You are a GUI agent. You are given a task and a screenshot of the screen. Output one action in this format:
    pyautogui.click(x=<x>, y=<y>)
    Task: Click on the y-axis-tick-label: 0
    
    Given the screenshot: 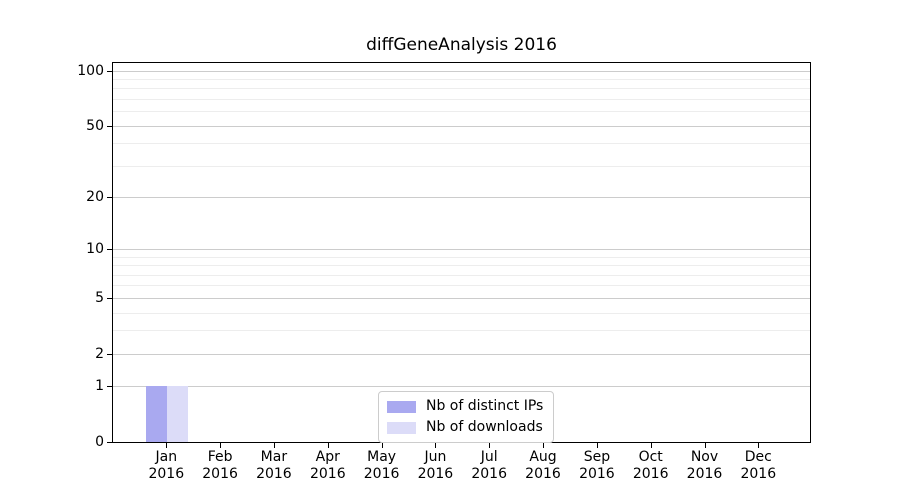 What is the action you would take?
    pyautogui.click(x=99, y=442)
    